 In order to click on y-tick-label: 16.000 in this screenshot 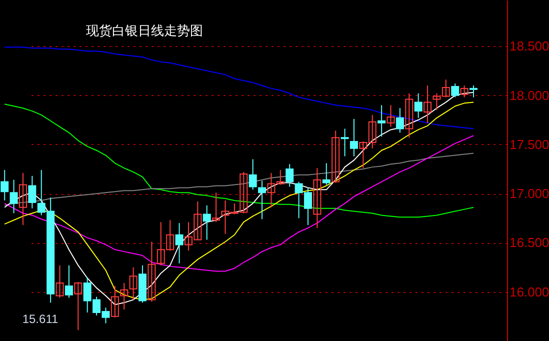, I will do `click(529, 292)`.